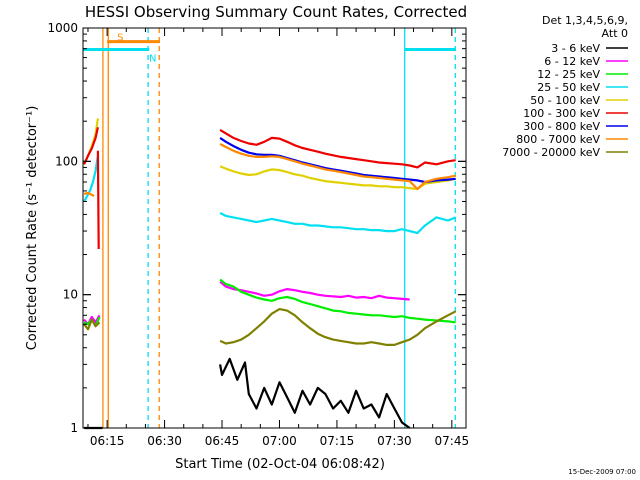 Image resolution: width=640 pixels, height=480 pixels. Describe the element at coordinates (551, 152) in the screenshot. I see `legend-entry-label: 7000 - 20000 keV` at that location.